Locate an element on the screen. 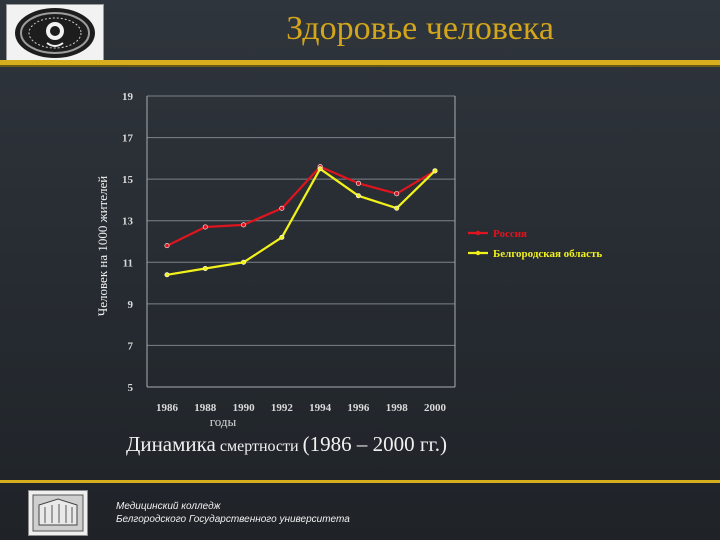 Image resolution: width=720 pixels, height=540 pixels. college-logo is located at coordinates (58, 513).